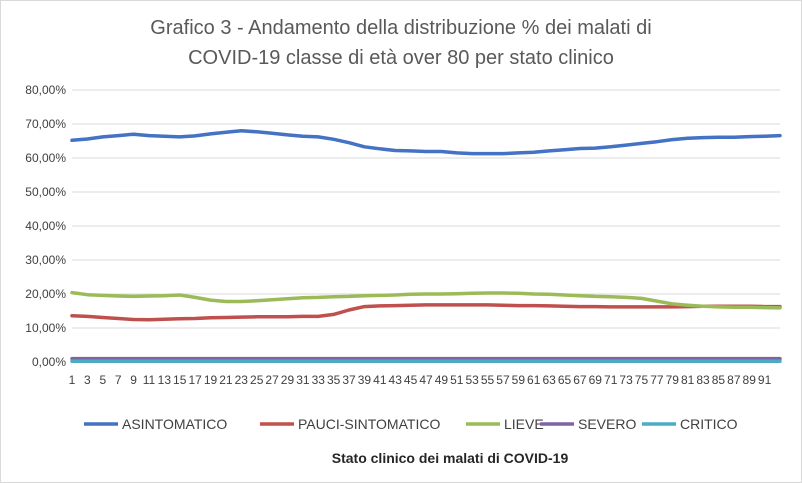  What do you see at coordinates (349, 380) in the screenshot?
I see `x-tick-label: 37` at bounding box center [349, 380].